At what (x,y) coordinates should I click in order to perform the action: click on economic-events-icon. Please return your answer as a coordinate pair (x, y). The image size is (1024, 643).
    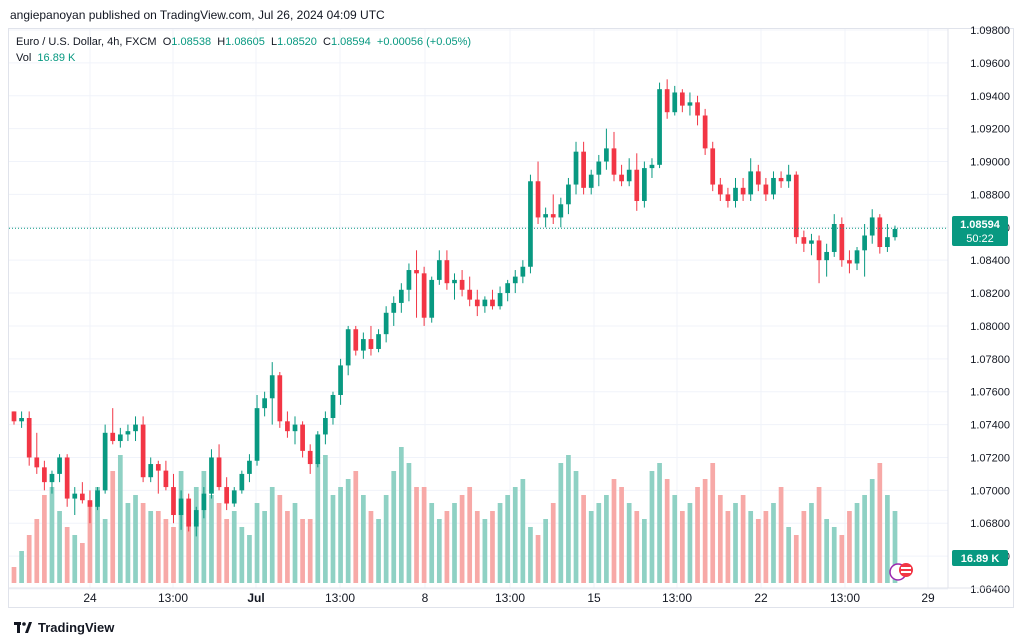
    Looking at the image, I should click on (901, 572).